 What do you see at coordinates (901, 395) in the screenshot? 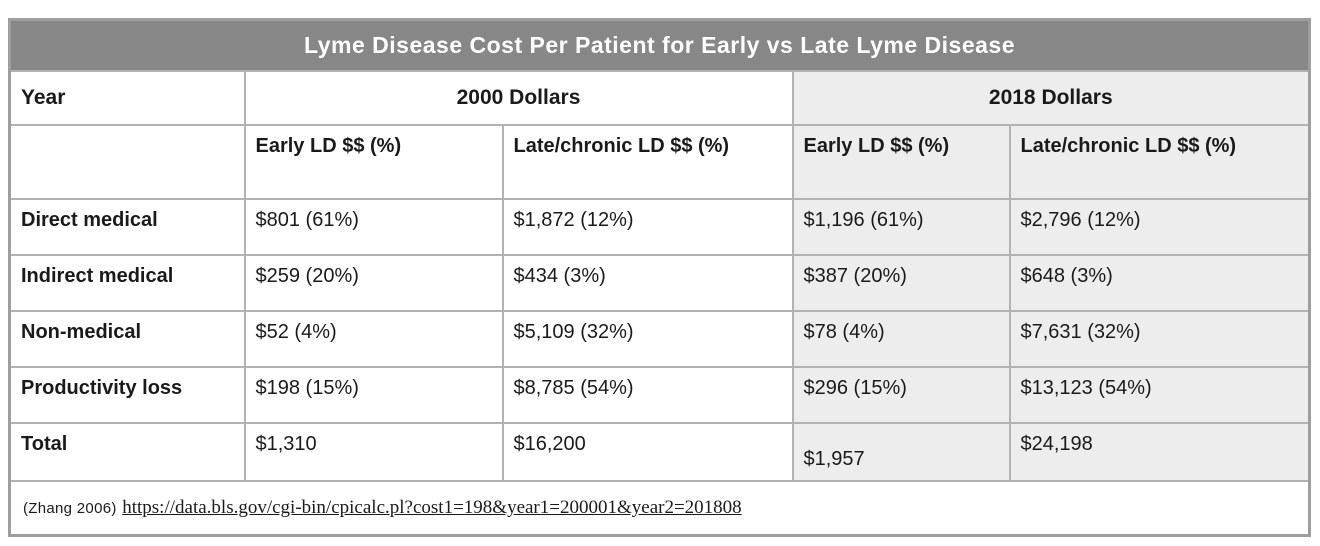
I see `cell-early-2018: $296 (15%)` at bounding box center [901, 395].